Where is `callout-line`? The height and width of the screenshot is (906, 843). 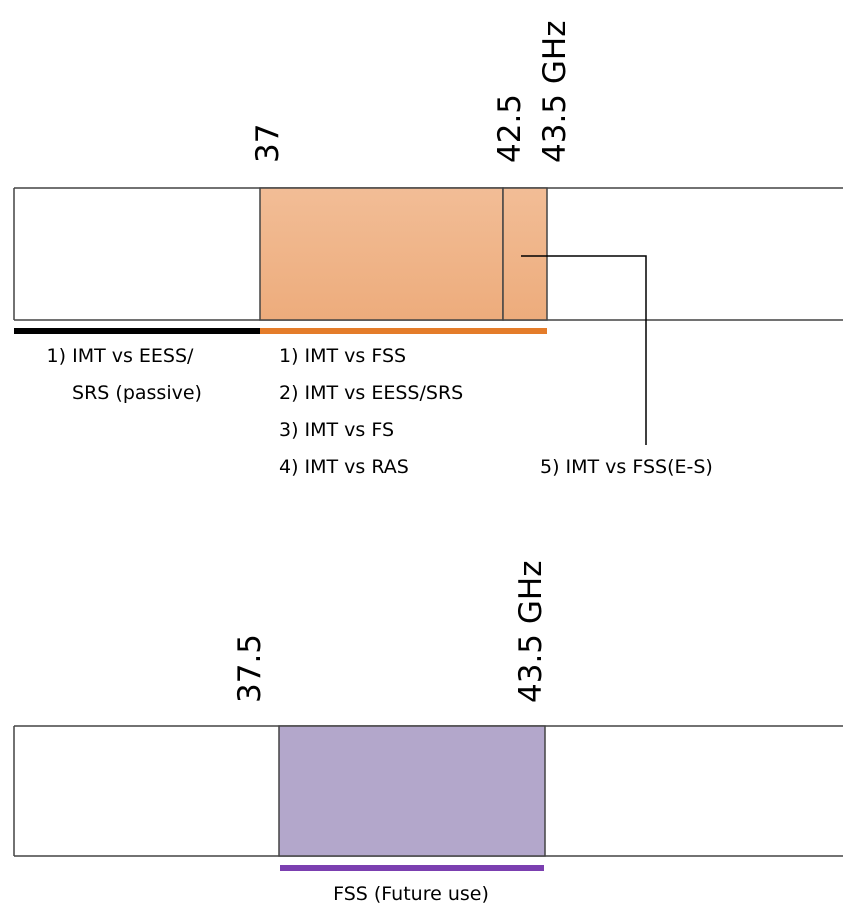
callout-line is located at coordinates (584, 350).